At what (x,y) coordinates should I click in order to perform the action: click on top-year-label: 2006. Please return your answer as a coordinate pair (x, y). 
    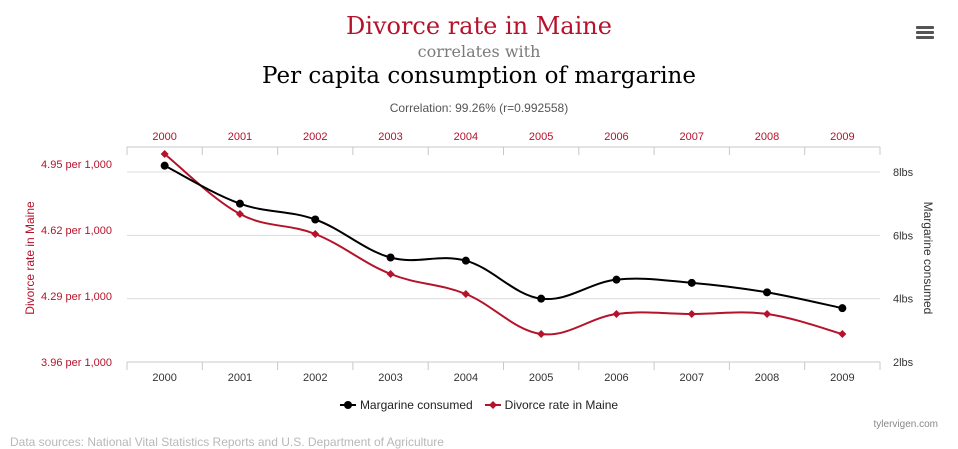
    Looking at the image, I should click on (616, 137).